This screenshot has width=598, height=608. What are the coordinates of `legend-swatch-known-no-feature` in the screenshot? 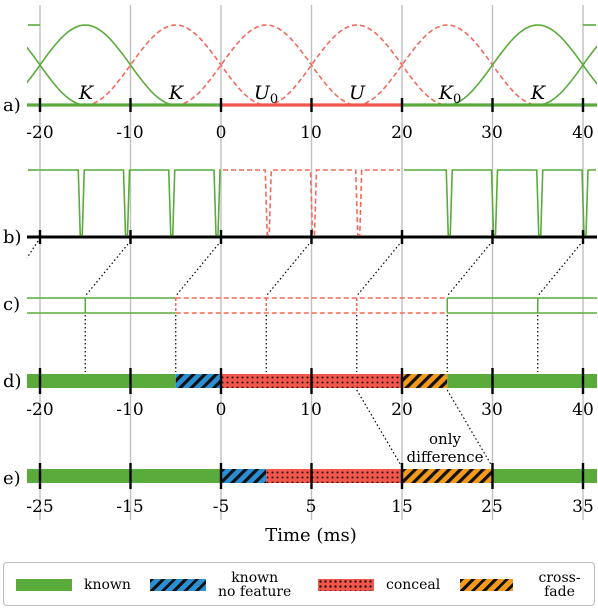 It's located at (178, 585).